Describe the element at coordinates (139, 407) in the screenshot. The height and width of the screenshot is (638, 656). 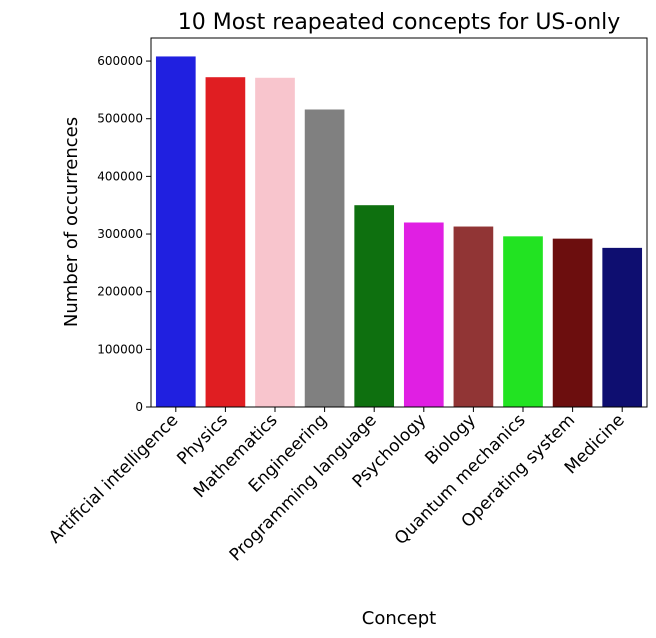
I see `y-tick-label: 0` at that location.